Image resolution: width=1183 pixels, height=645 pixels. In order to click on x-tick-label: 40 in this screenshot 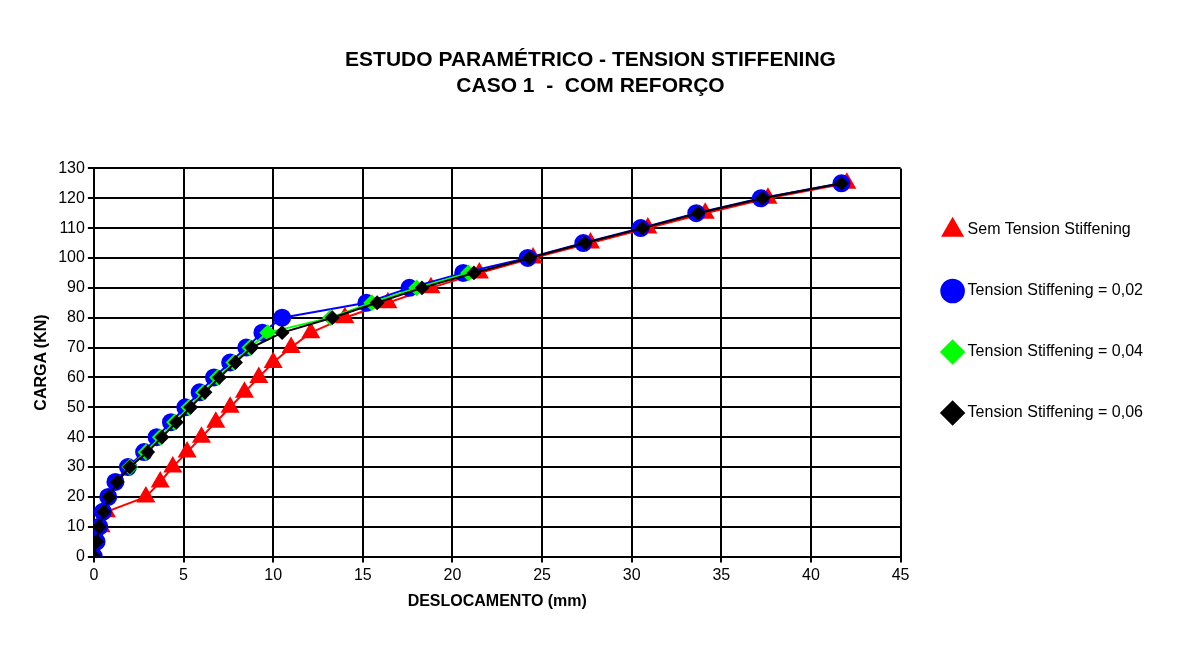, I will do `click(811, 574)`.